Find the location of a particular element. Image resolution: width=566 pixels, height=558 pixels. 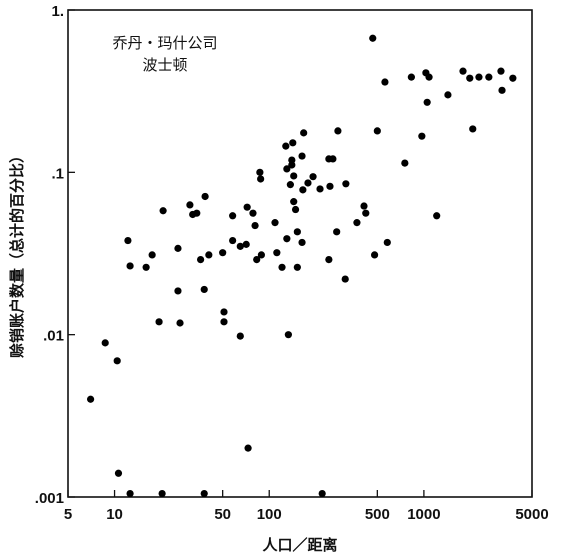

x-tick-label: 1000 is located at coordinates (423, 514).